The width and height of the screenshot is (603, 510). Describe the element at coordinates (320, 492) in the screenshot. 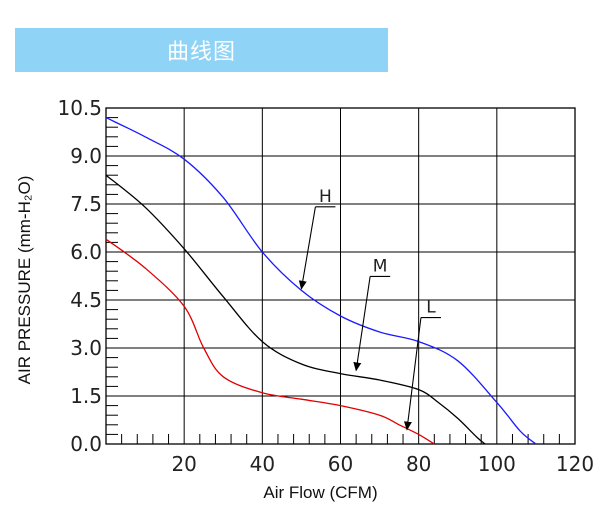

I see `x-axis-title: Air Flow (CFM)` at that location.